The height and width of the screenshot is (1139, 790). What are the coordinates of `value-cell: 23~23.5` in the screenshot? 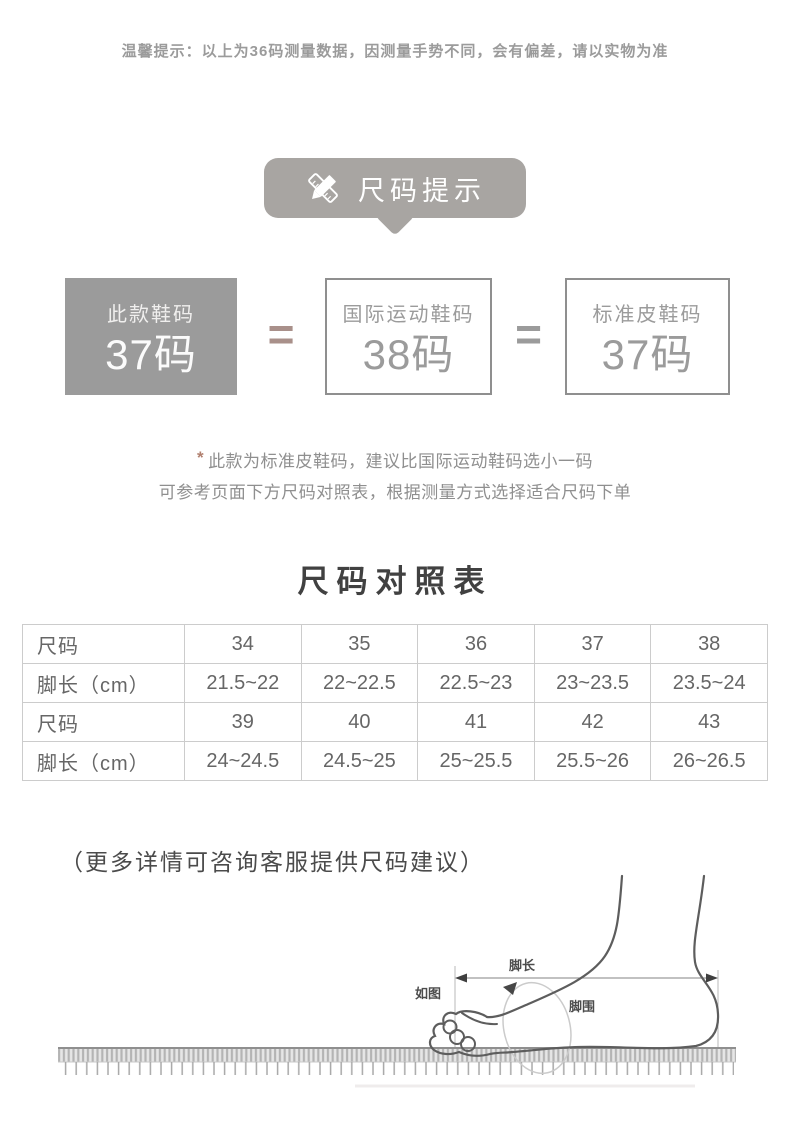 It's located at (592, 683).